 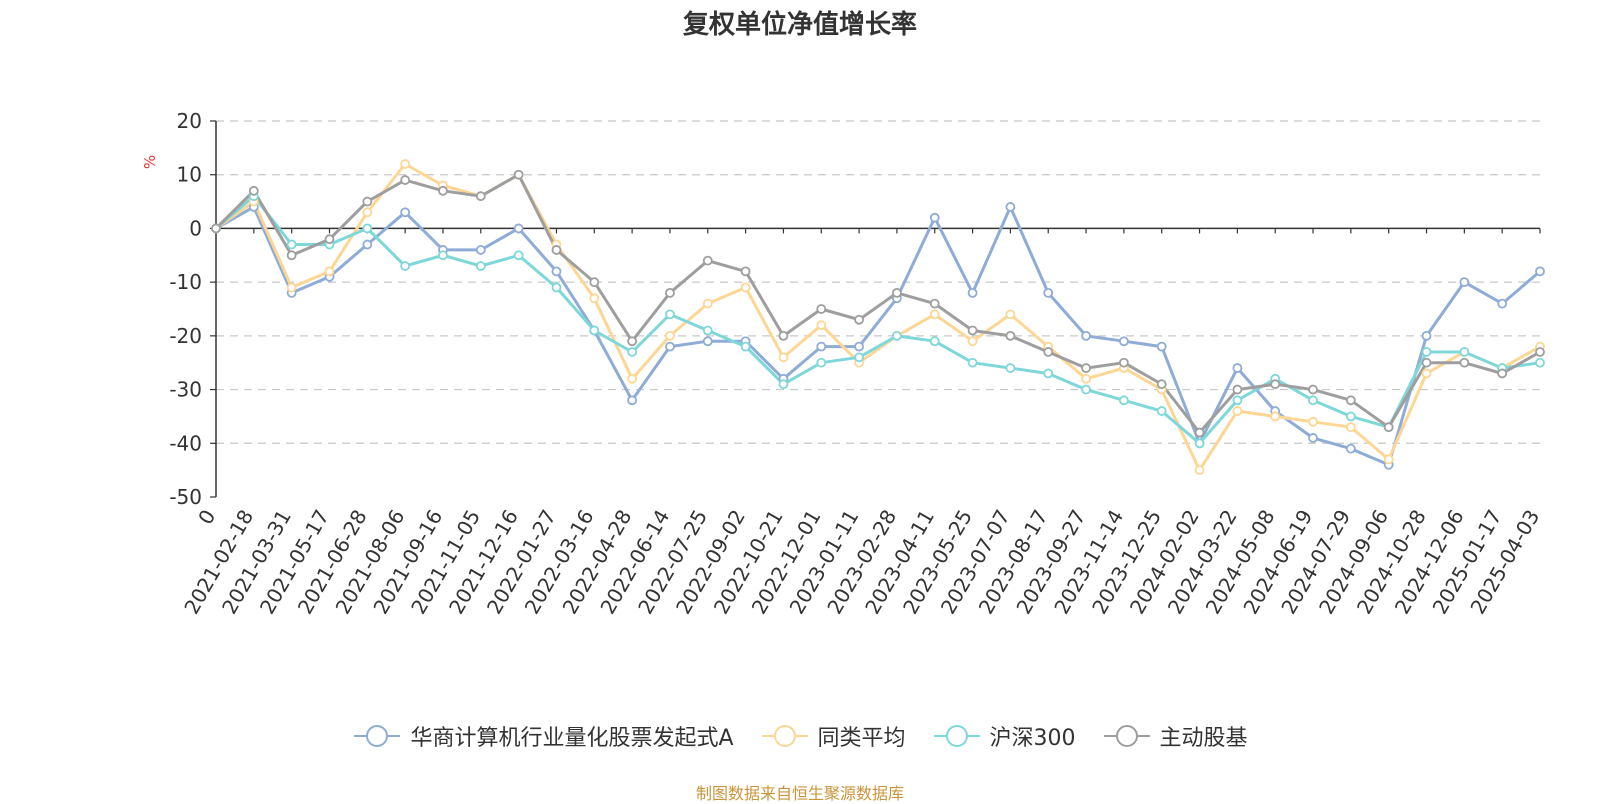 What do you see at coordinates (185, 443) in the screenshot?
I see `y-tick-label: -40` at bounding box center [185, 443].